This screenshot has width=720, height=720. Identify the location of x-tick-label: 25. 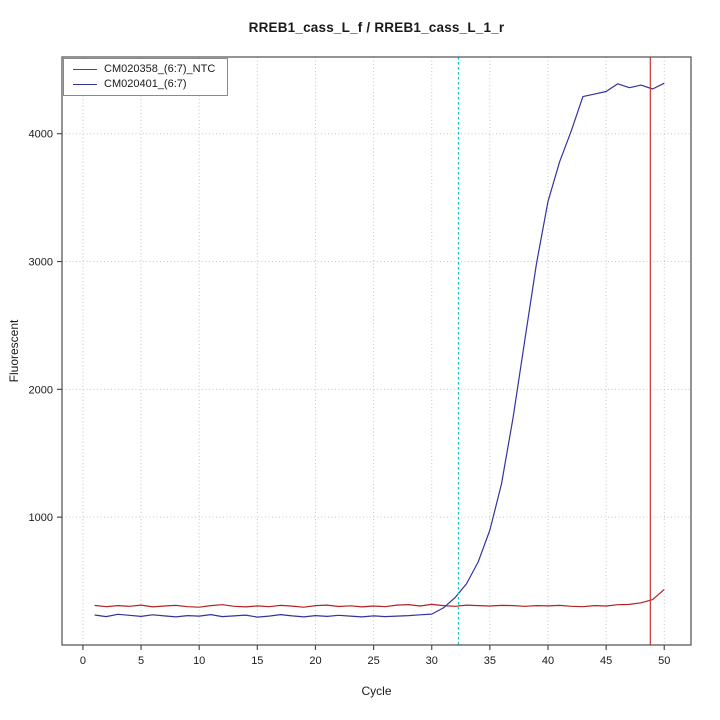
(373, 661).